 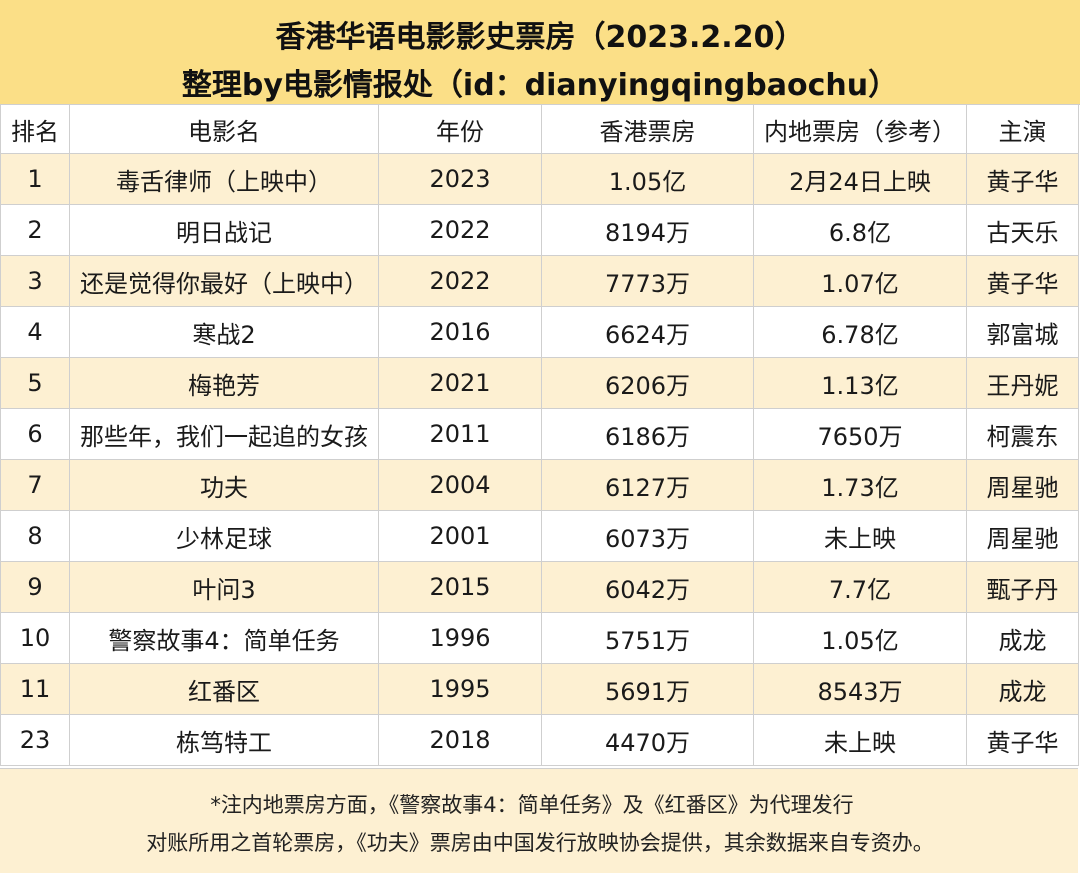 What do you see at coordinates (1022, 230) in the screenshot?
I see `cell-lead-actor: 古天乐` at bounding box center [1022, 230].